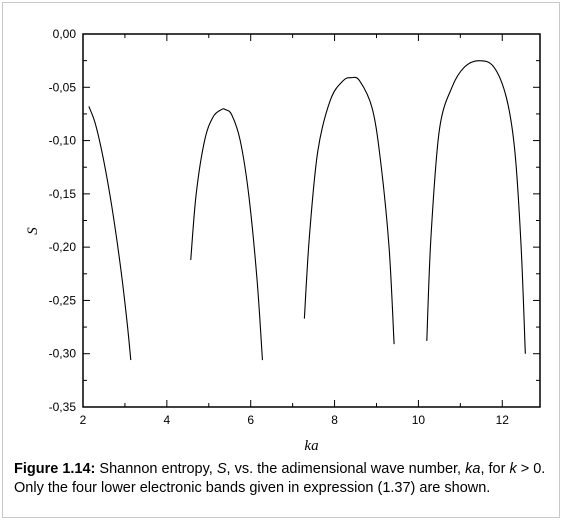  Describe the element at coordinates (156, 469) in the screenshot. I see `caption-text-1: Shannon entropy,` at that location.